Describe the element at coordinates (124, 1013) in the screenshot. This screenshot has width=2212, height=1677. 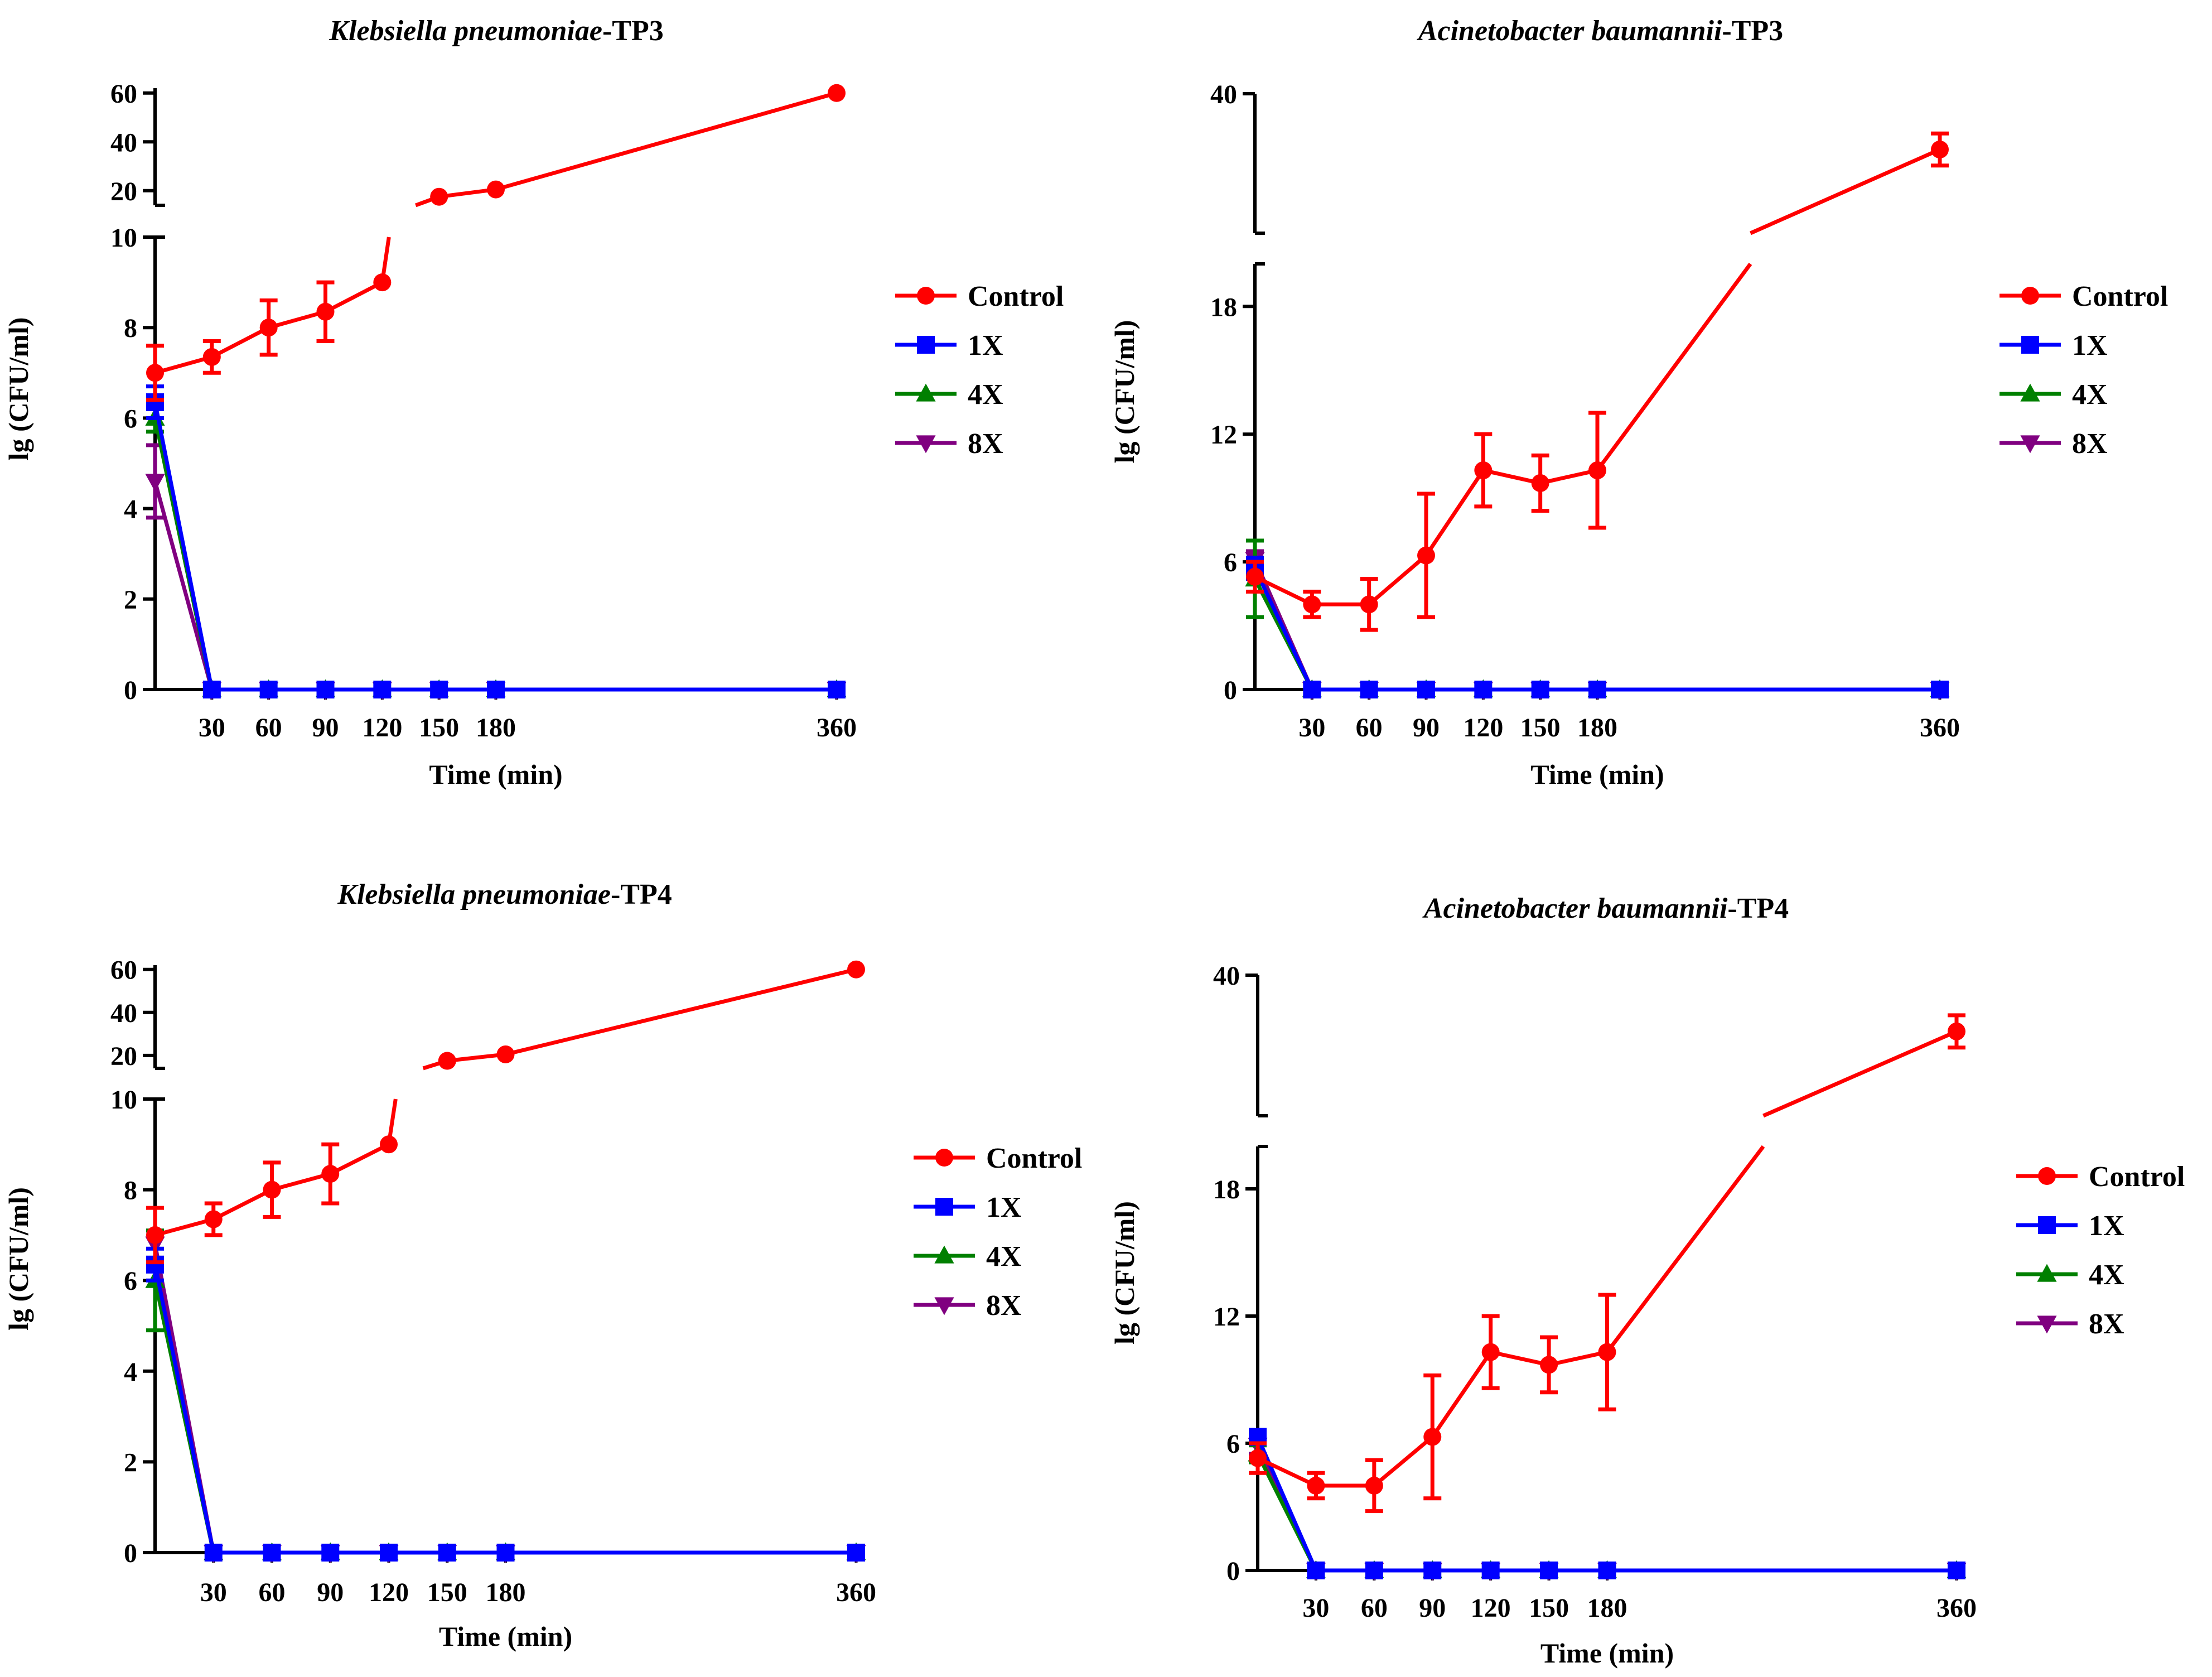
I see `y-tick-label: 40` at that location.